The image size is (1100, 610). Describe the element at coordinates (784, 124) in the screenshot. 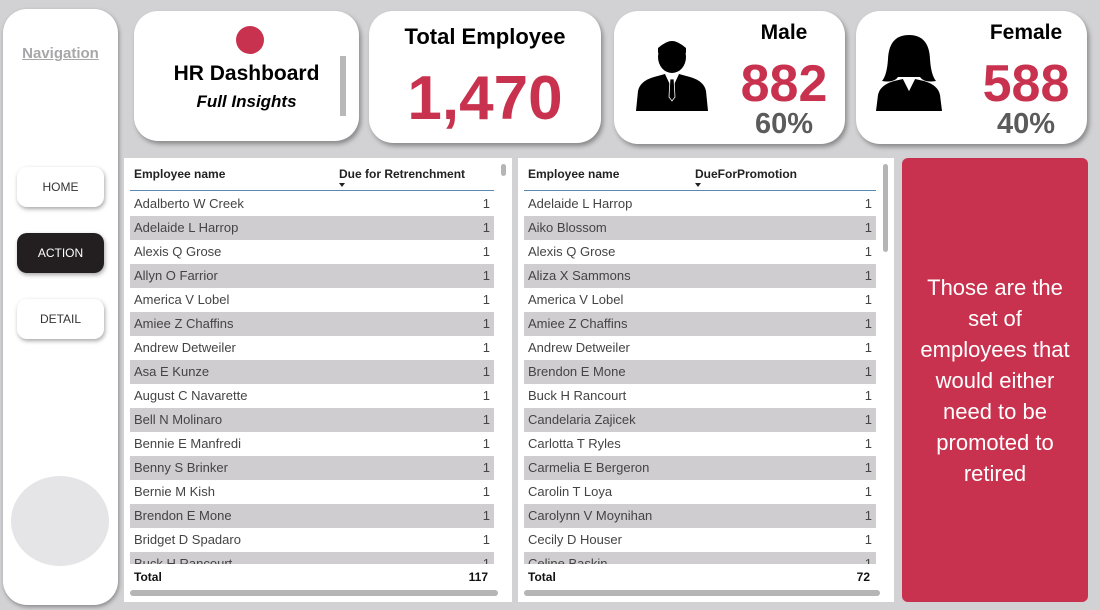

I see `male-percent: 60%` at that location.